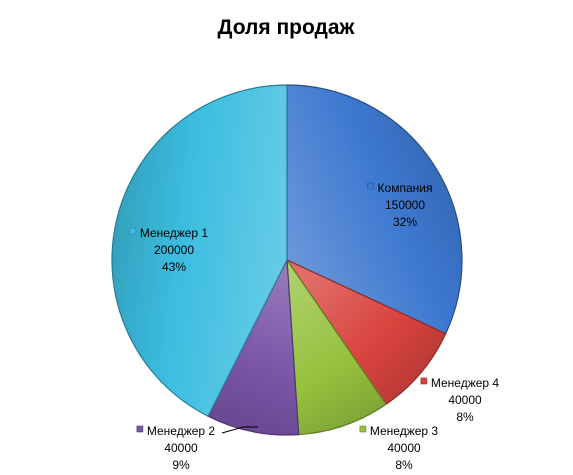  What do you see at coordinates (174, 267) in the screenshot?
I see `data-label-percent: 43%` at bounding box center [174, 267].